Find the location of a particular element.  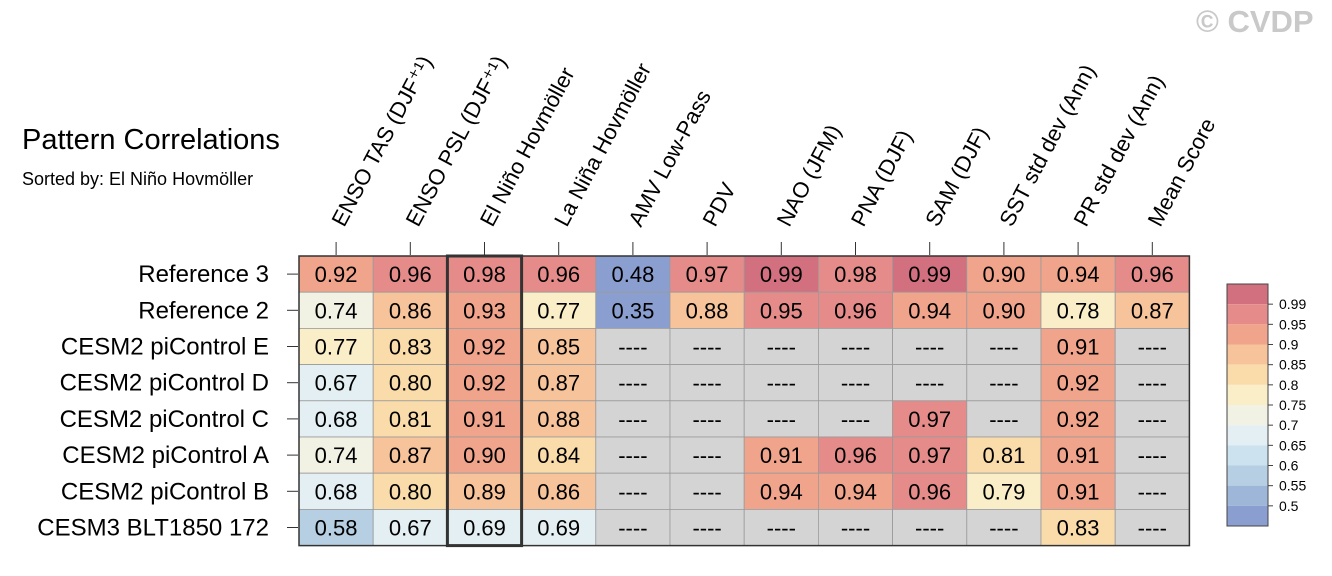

cell-value: 0.90 is located at coordinates (484, 455).